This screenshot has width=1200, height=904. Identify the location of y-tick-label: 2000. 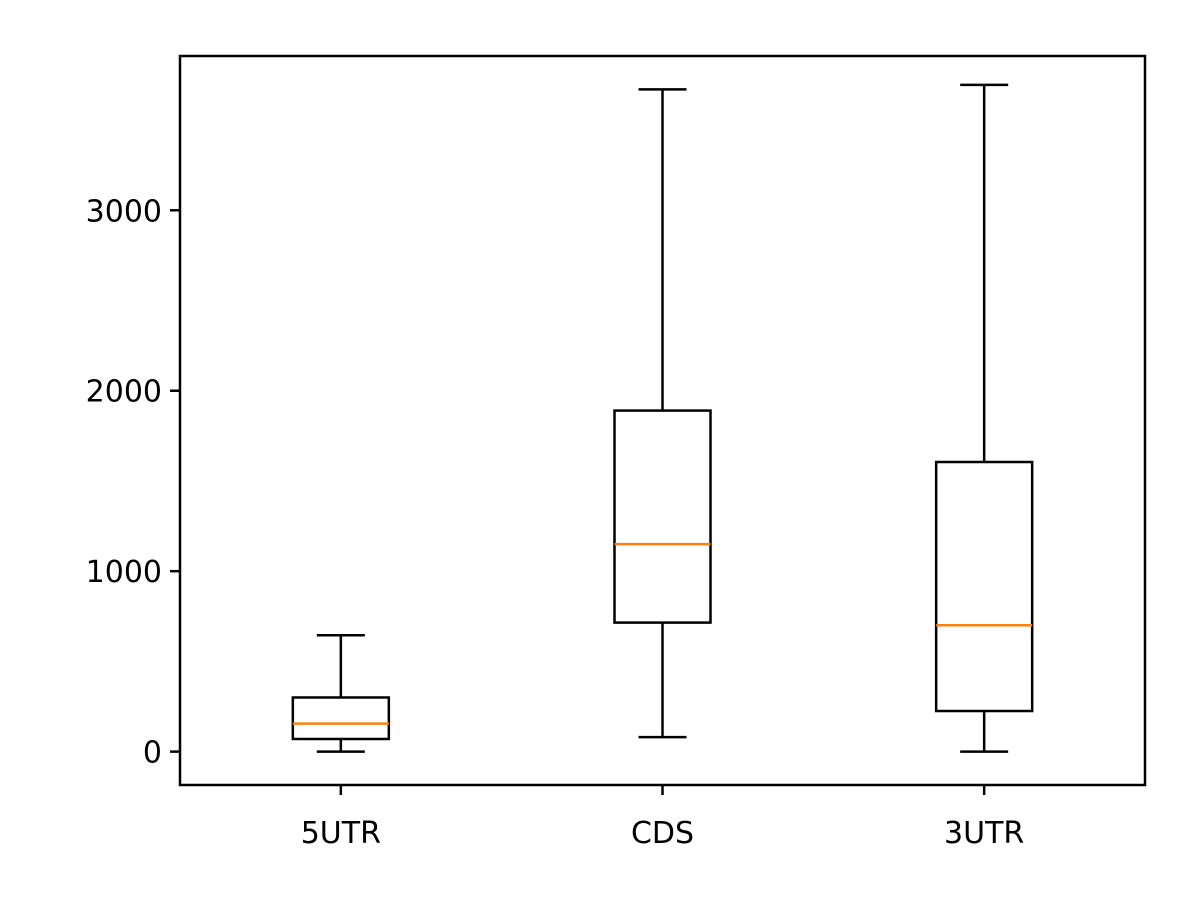
(124, 392).